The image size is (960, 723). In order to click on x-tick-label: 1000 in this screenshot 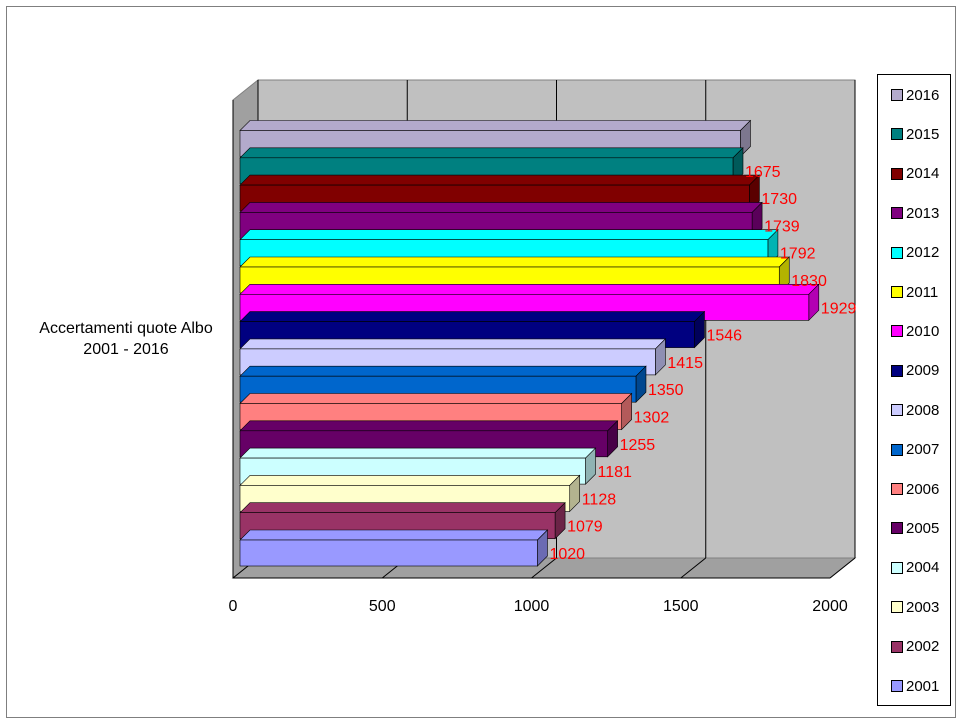, I will do `click(532, 606)`.